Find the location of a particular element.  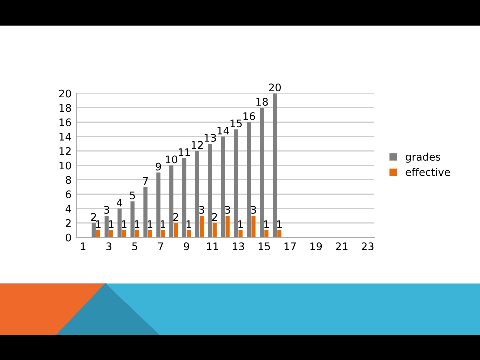

data-label: 4 is located at coordinates (120, 203).